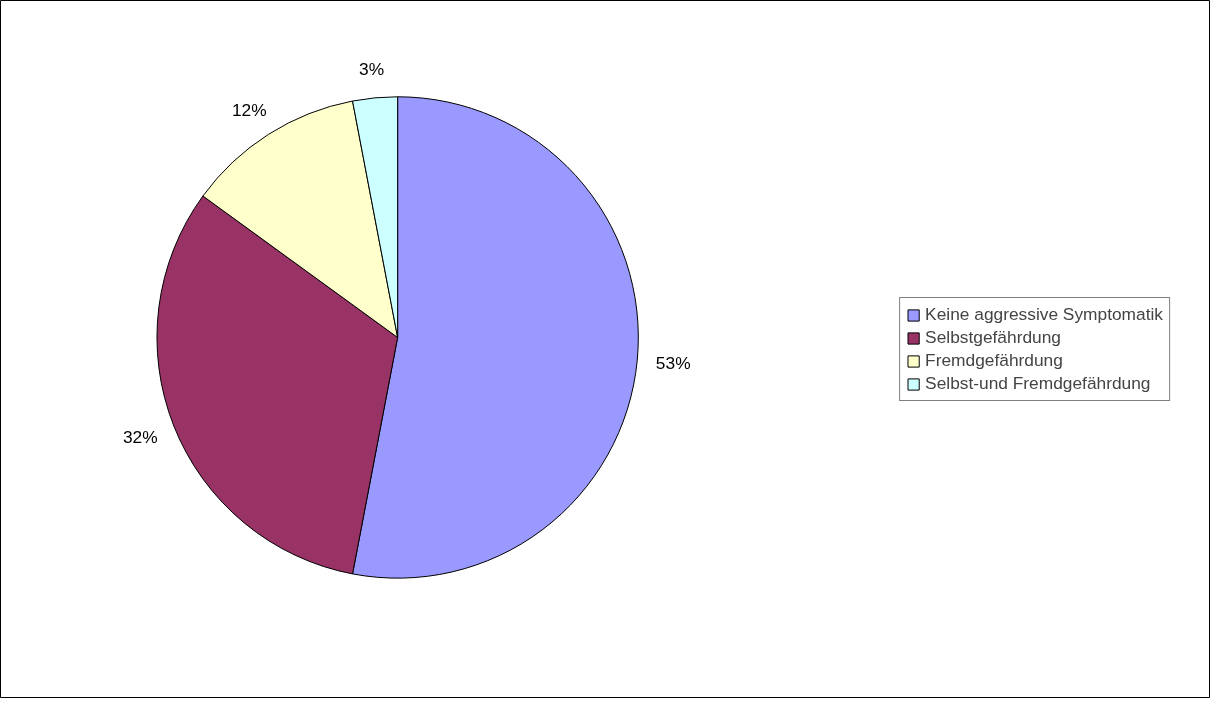 This screenshot has height=706, width=1218. What do you see at coordinates (994, 360) in the screenshot?
I see `legend-label: Fremdgefährdung` at bounding box center [994, 360].